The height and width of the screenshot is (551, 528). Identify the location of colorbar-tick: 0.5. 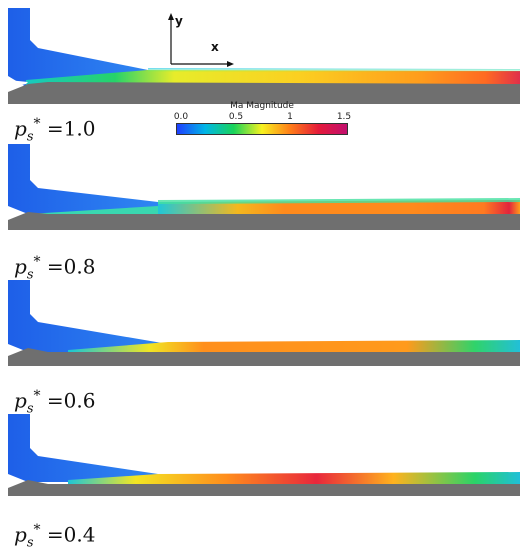
(236, 117).